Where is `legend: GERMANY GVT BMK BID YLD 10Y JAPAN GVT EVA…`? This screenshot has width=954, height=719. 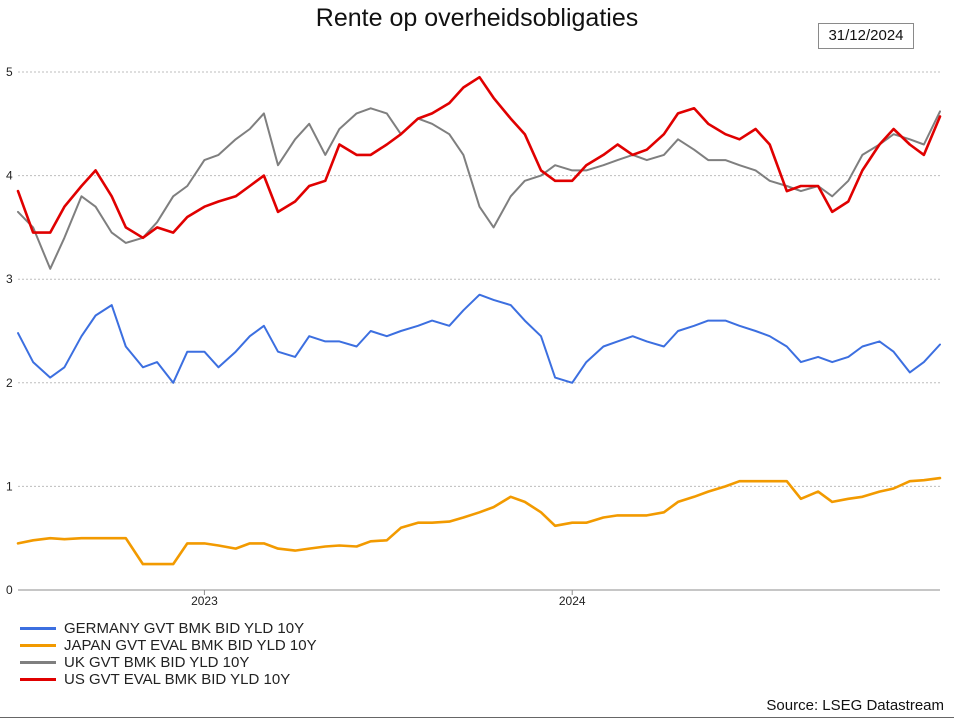 legend: GERMANY GVT BMK BID YLD 10Y JAPAN GVT EVA… is located at coordinates (168, 654).